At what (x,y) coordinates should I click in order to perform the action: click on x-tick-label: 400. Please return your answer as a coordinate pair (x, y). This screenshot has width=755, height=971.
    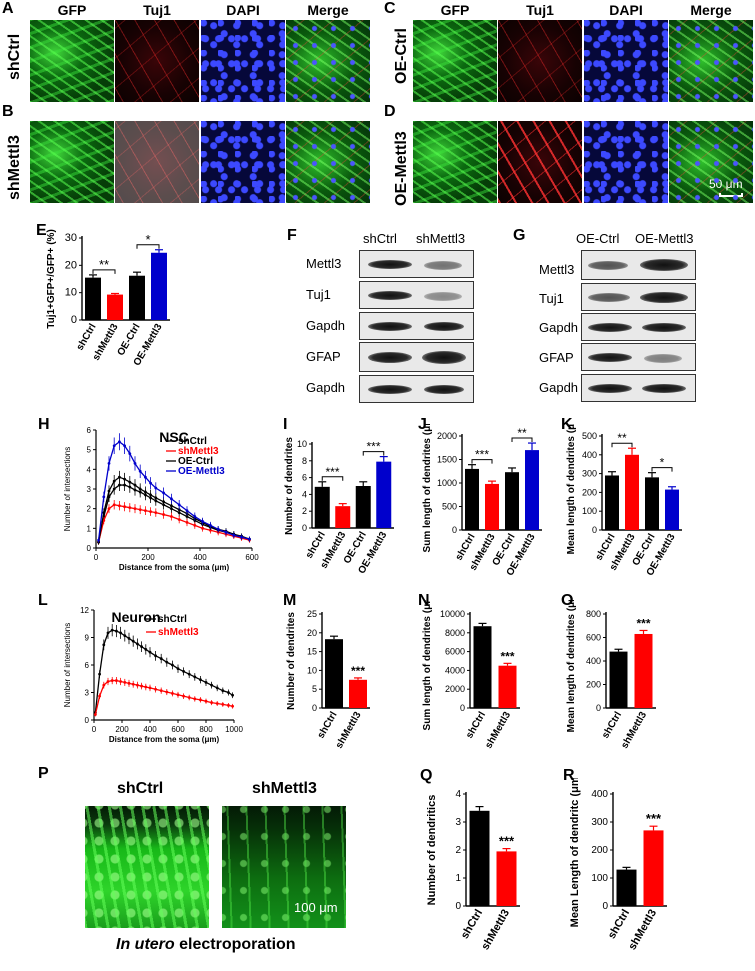
    Looking at the image, I should click on (150, 729).